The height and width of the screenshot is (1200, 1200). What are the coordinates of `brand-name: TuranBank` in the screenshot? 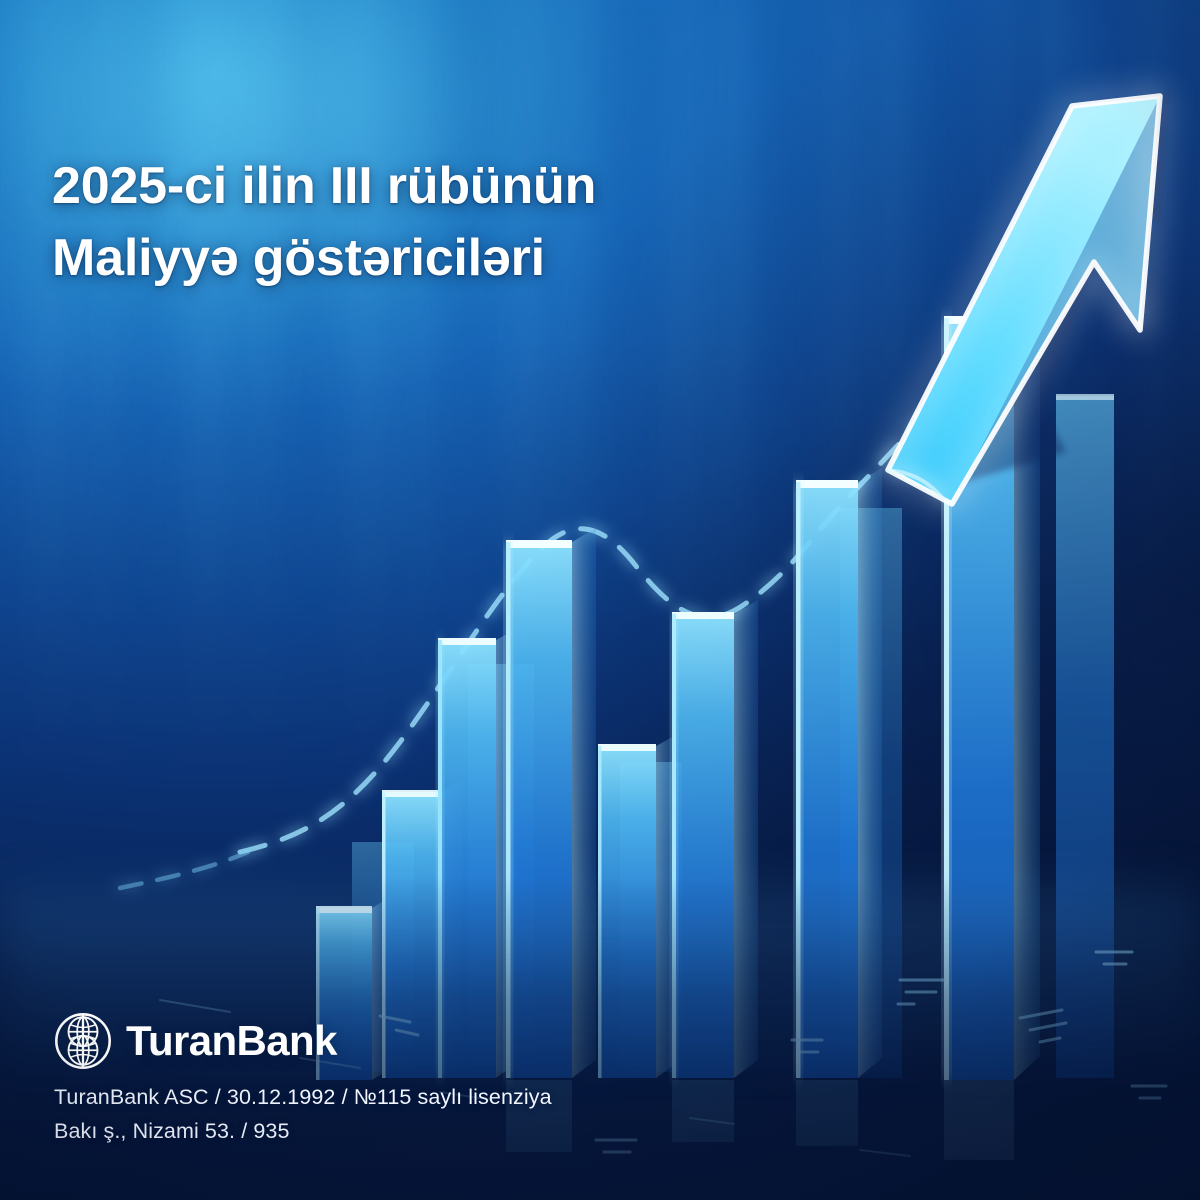 It's located at (231, 1040).